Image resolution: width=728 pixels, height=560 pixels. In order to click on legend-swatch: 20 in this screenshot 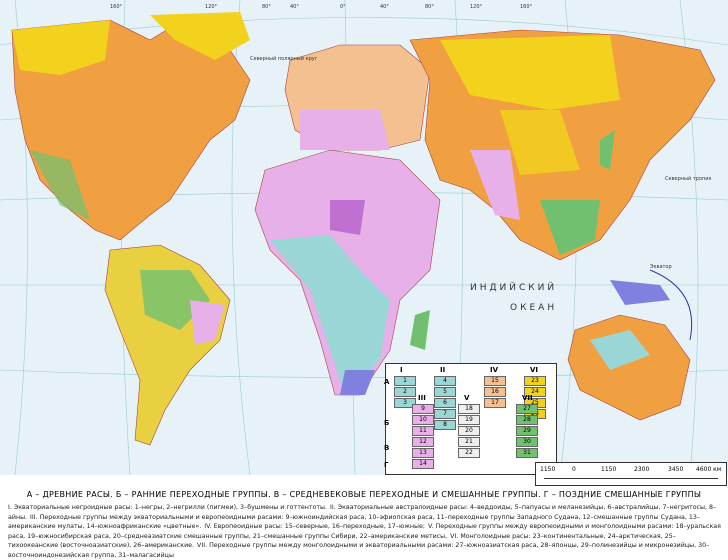, I will do `click(469, 431)`.